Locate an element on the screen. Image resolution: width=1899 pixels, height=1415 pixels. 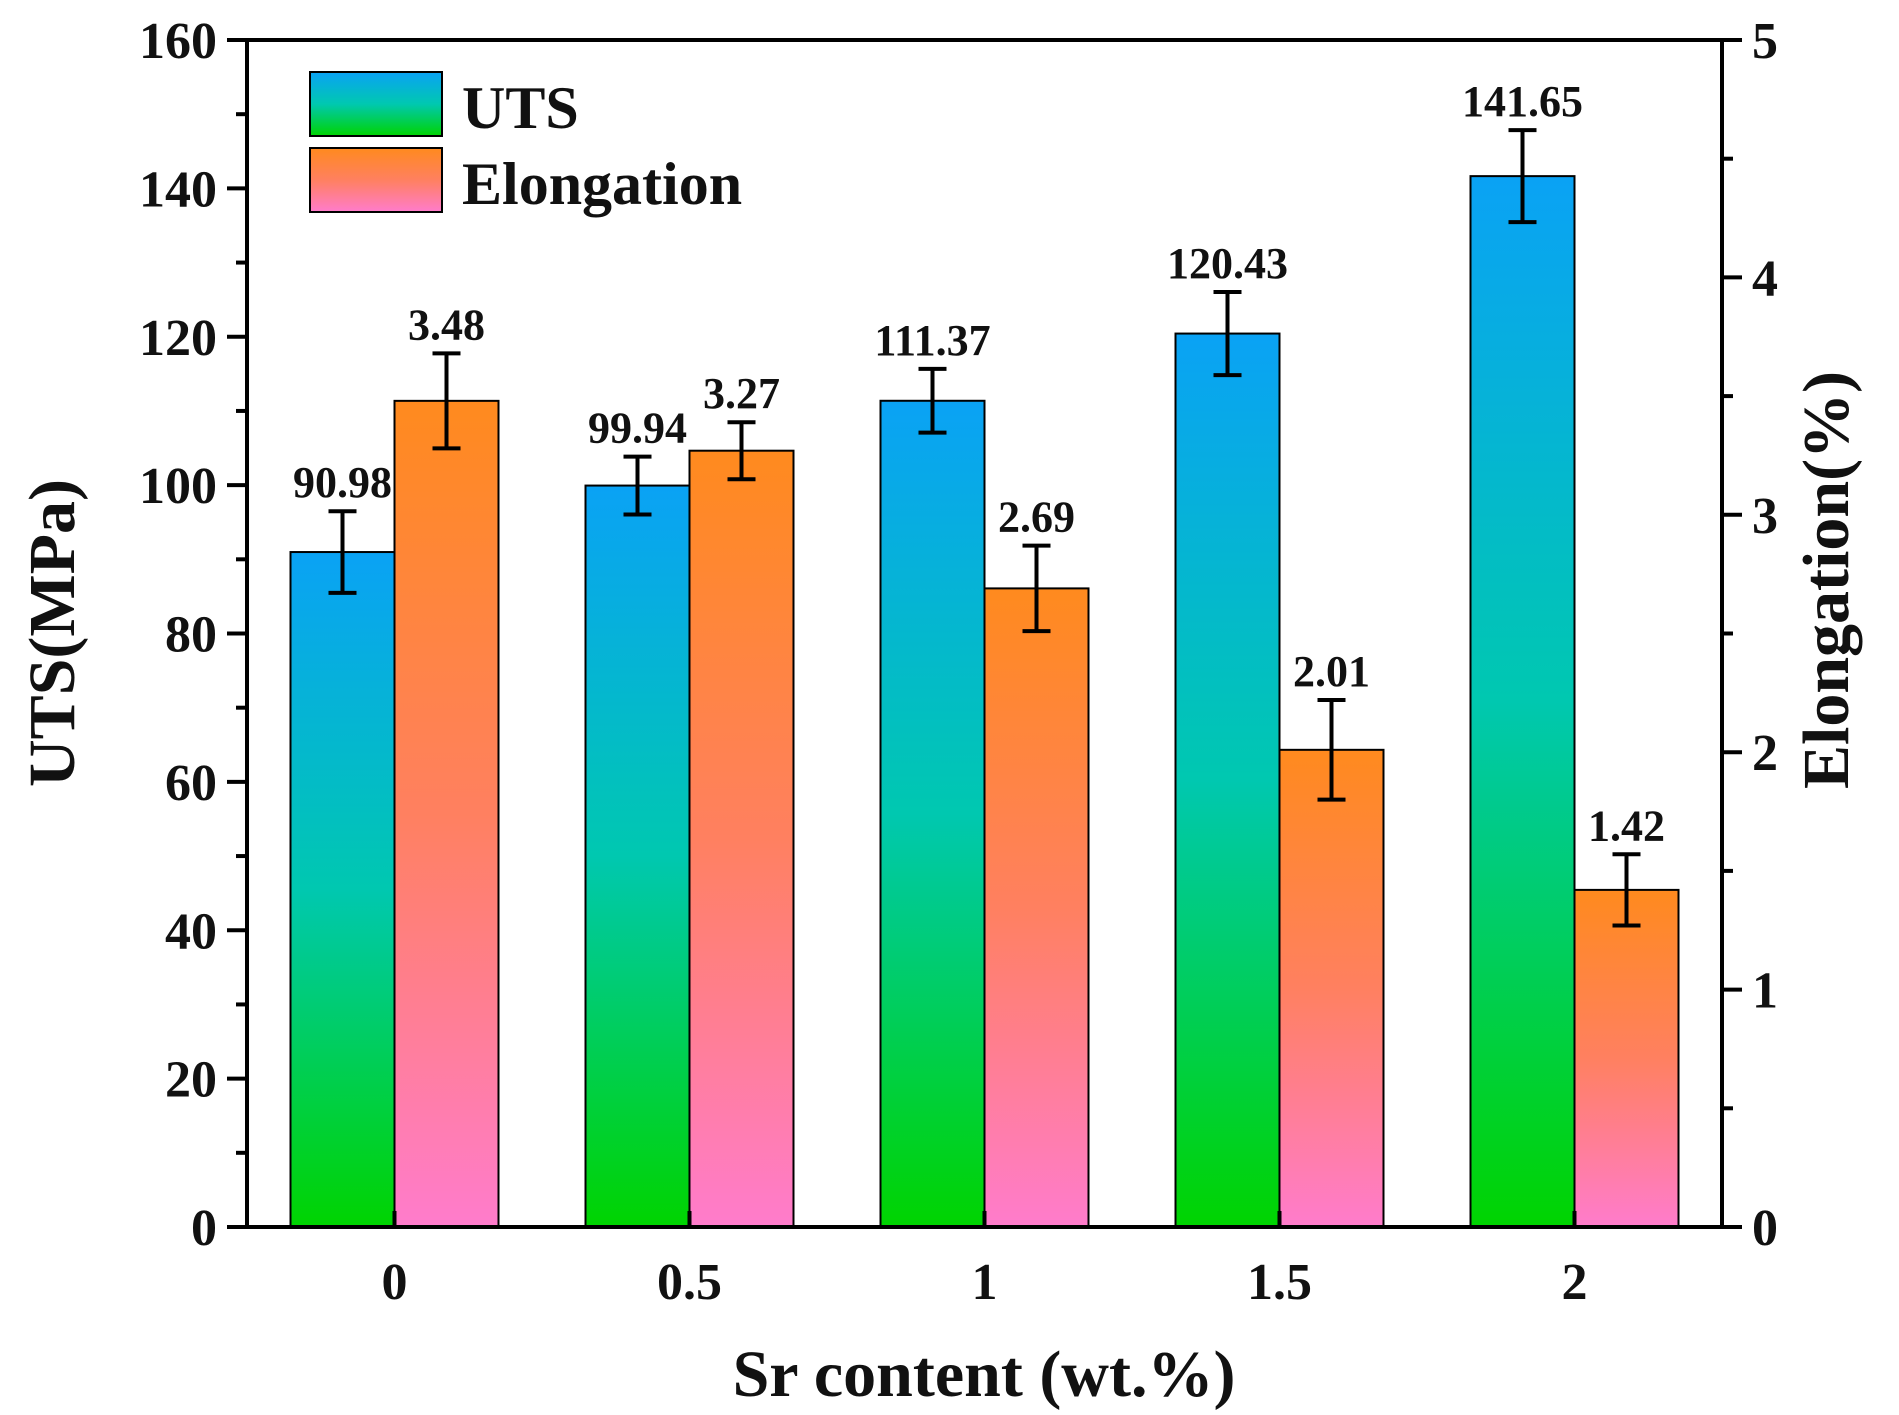
y-tick-label-6: 120 is located at coordinates (178, 338).